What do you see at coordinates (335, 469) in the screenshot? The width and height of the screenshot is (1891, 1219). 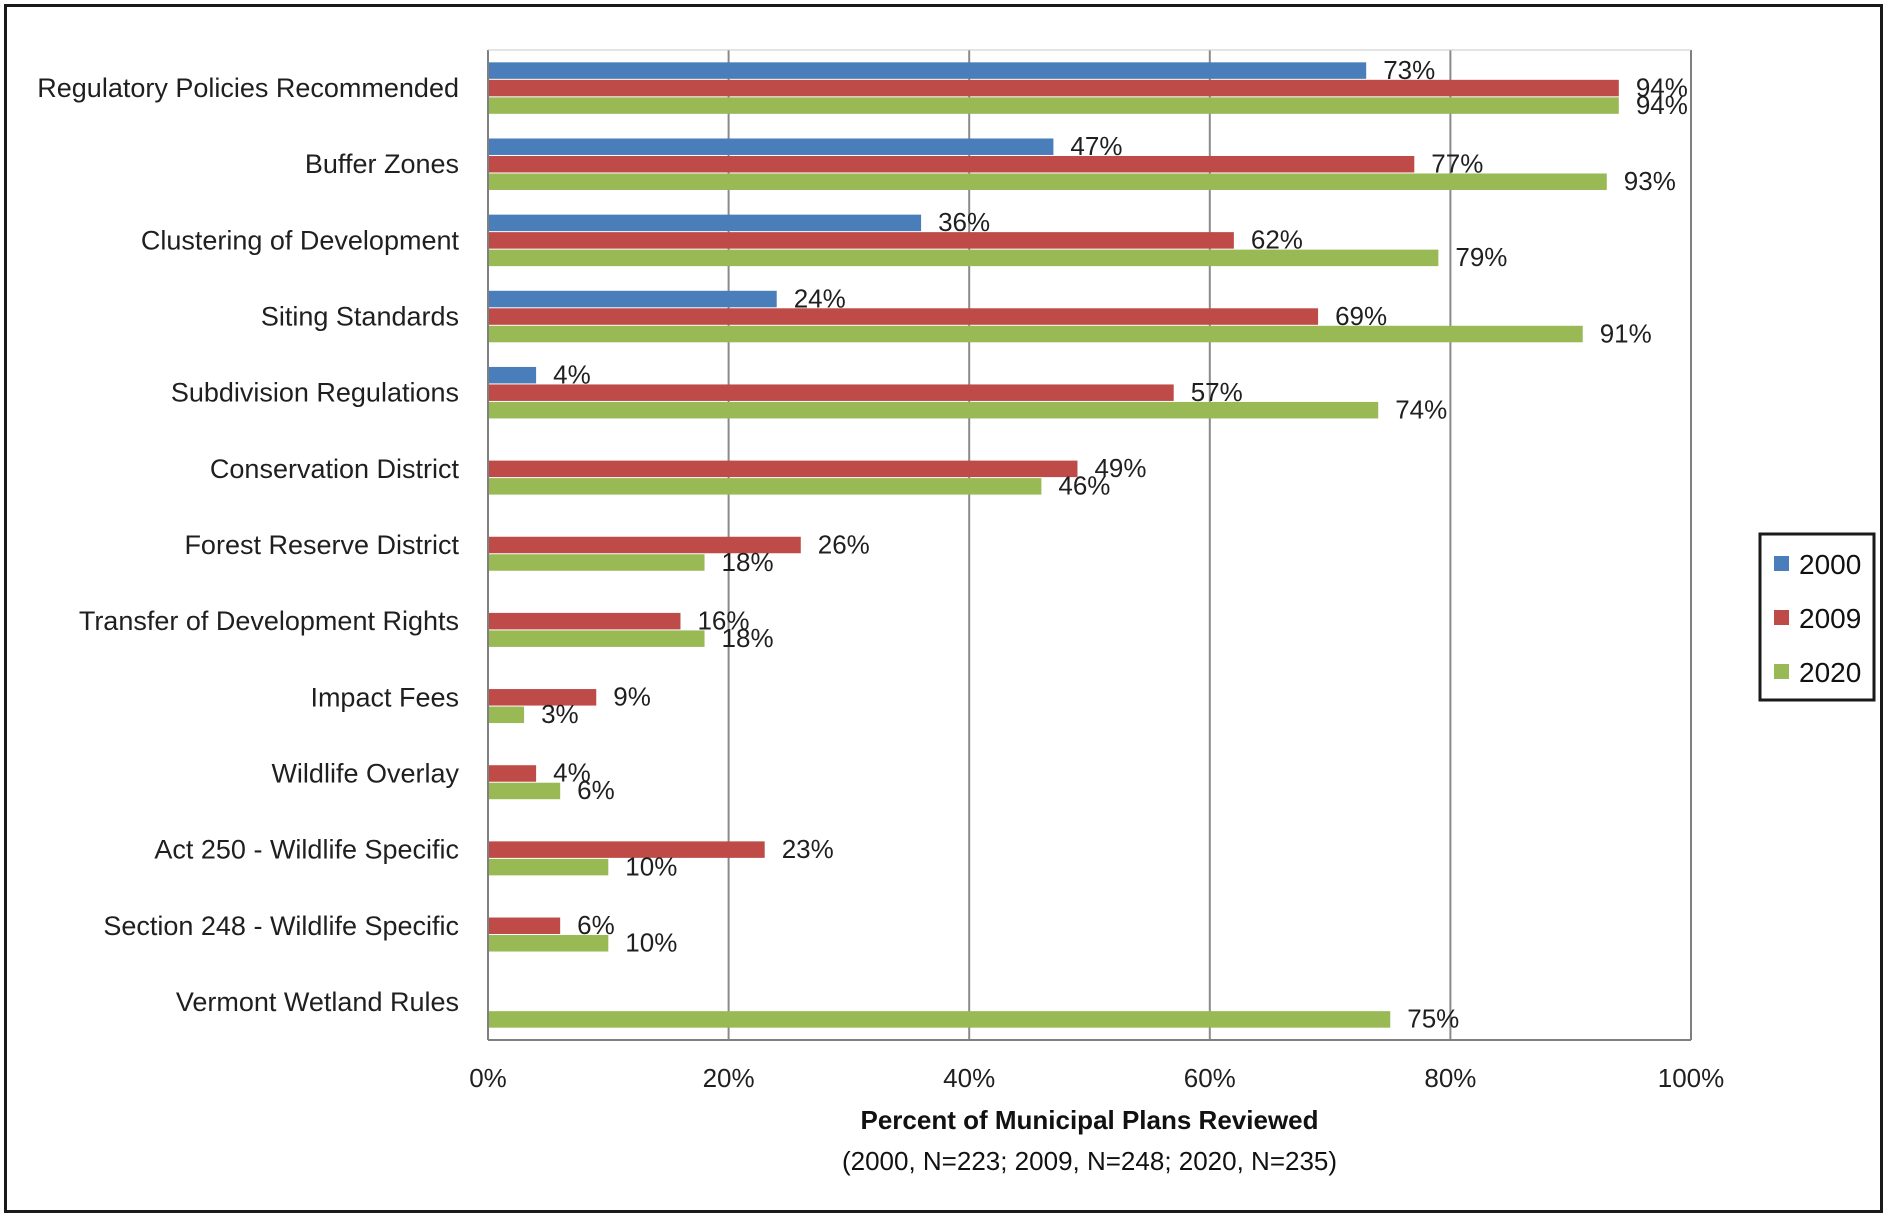 I see `category-label: Conservation District` at bounding box center [335, 469].